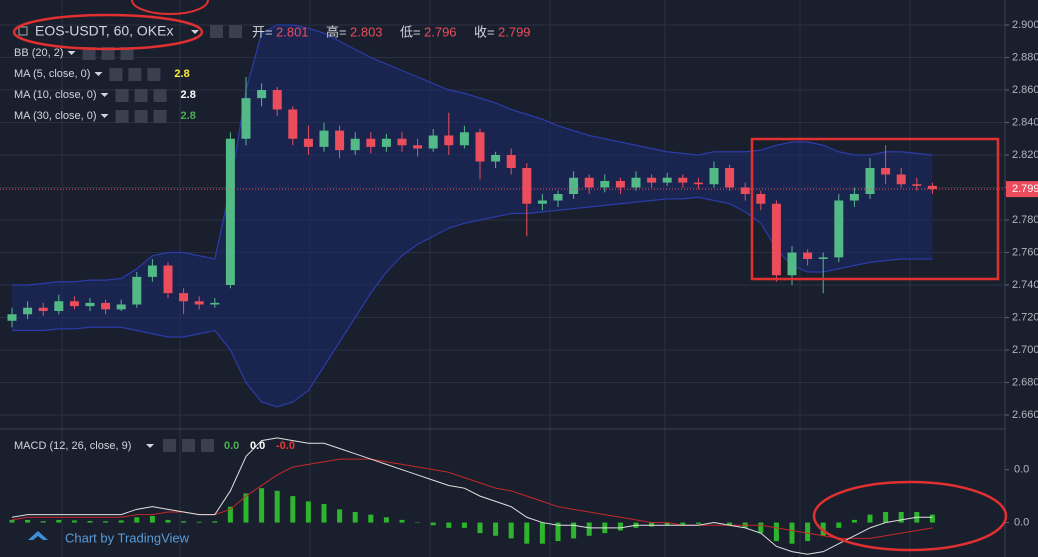 The width and height of the screenshot is (1038, 557). What do you see at coordinates (127, 537) in the screenshot?
I see `watermark: Chart by TradingView` at bounding box center [127, 537].